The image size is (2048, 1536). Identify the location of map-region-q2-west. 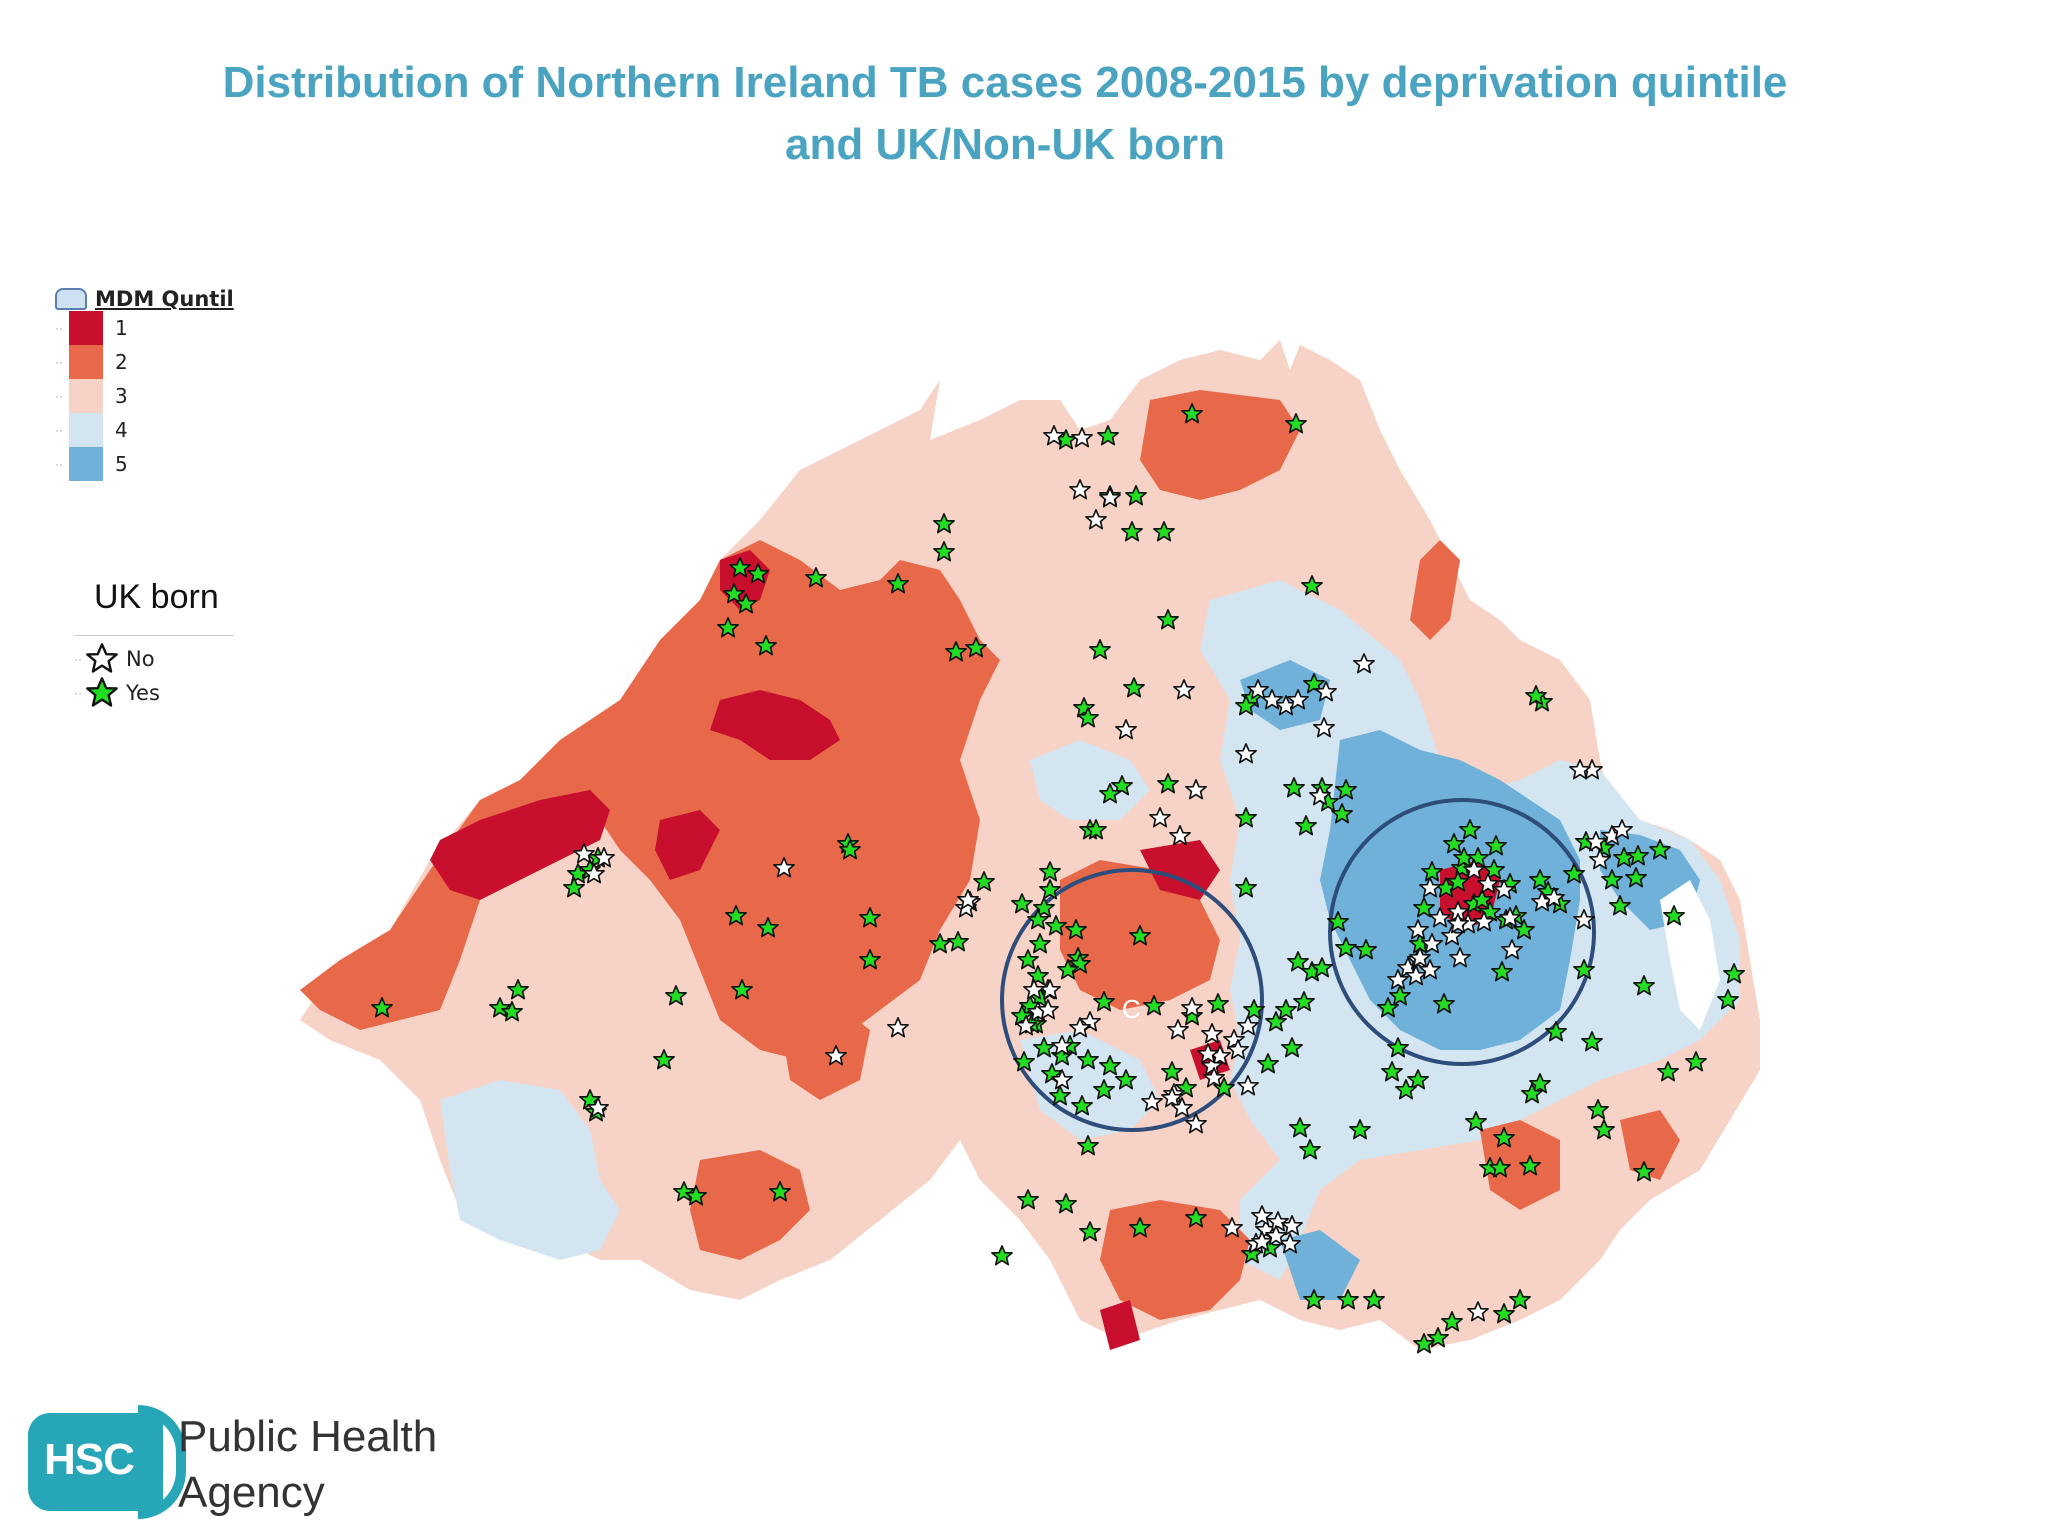
(650, 800).